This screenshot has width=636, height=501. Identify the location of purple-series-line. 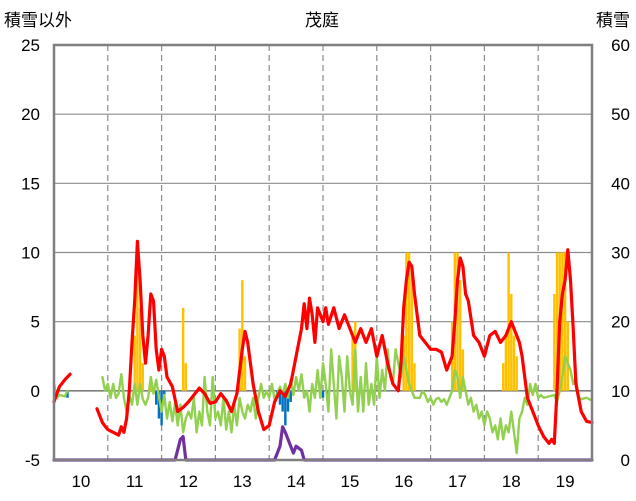
(323, 443).